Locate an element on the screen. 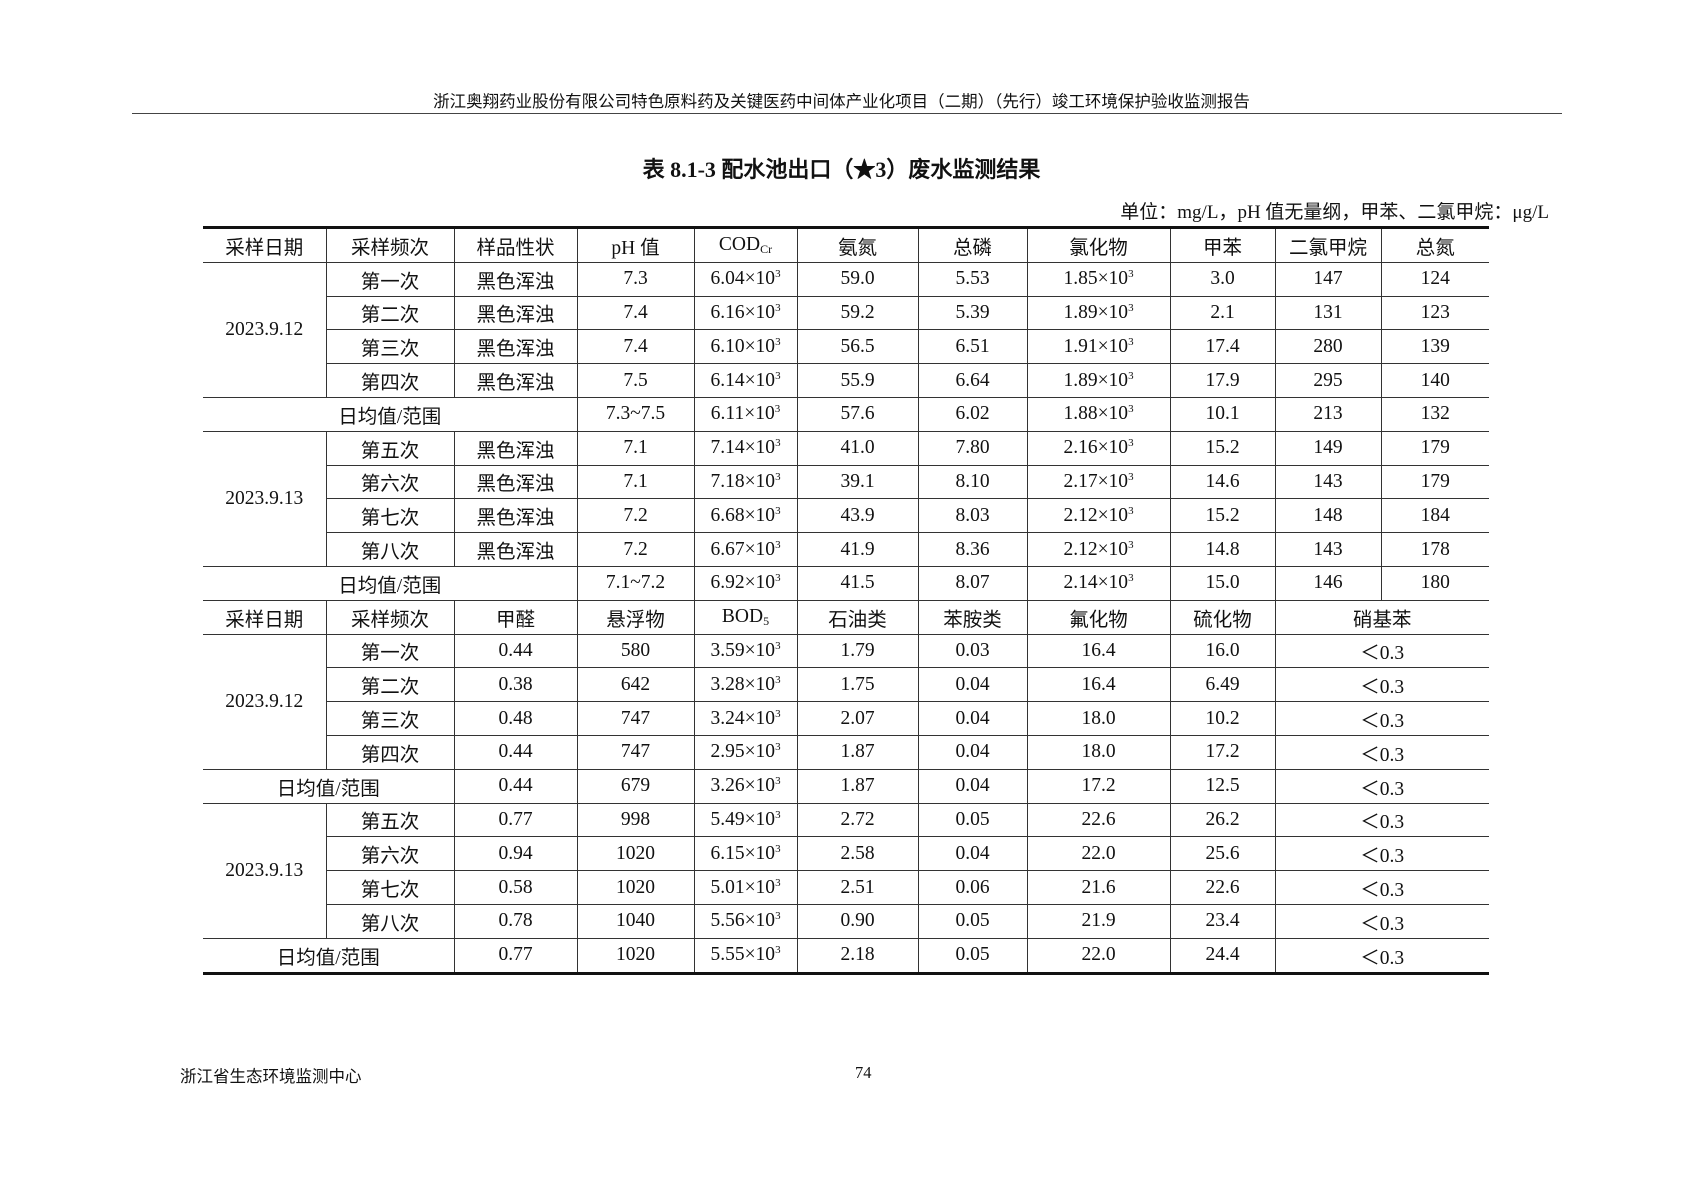 The height and width of the screenshot is (1190, 1683). table-row: 第二次 0.38 642 3.28×103 1.75 0.04 16.4 6.49 ＜0.3 is located at coordinates (846, 685).